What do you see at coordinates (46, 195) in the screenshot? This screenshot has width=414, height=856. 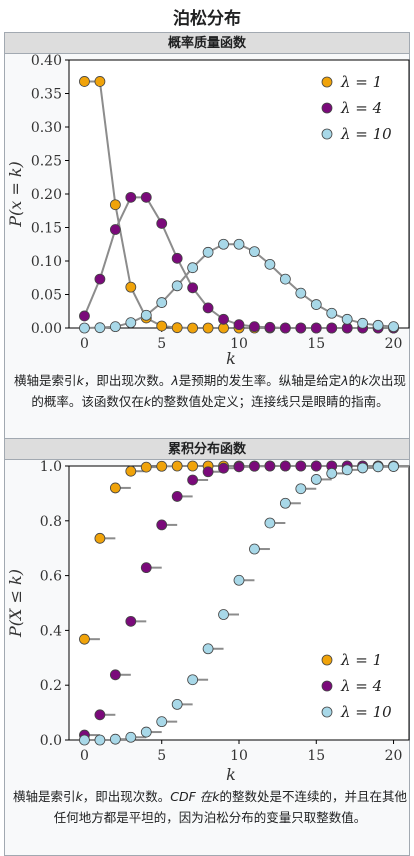 I see `y-tick-label: 0.20` at bounding box center [46, 195].